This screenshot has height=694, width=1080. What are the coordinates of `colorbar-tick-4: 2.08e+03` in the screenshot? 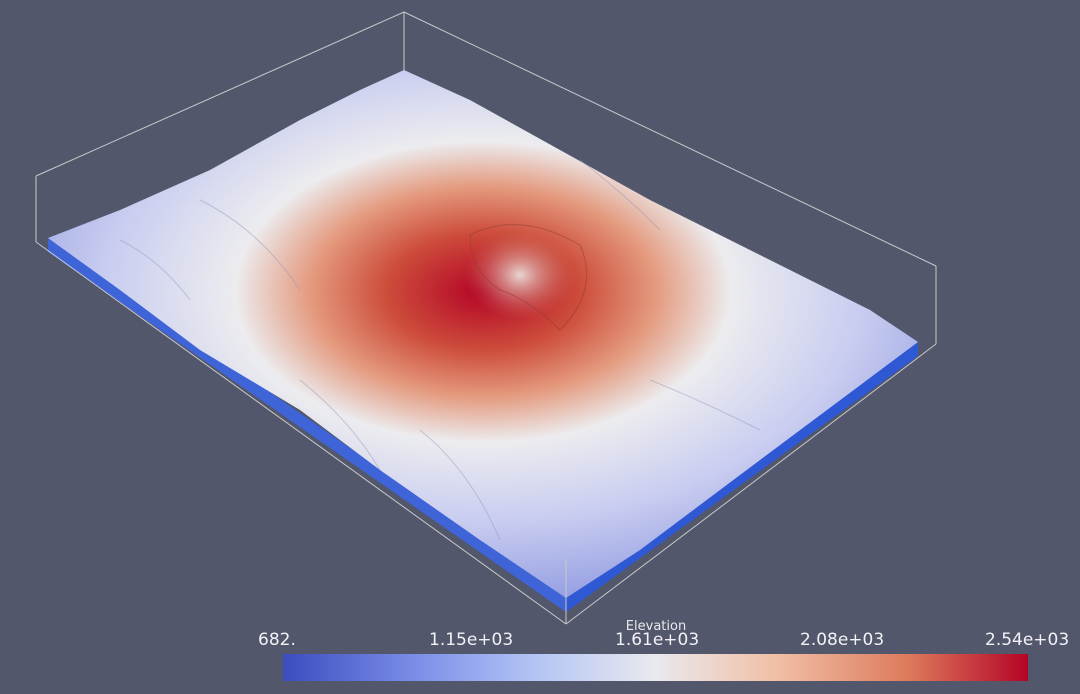 It's located at (842, 640).